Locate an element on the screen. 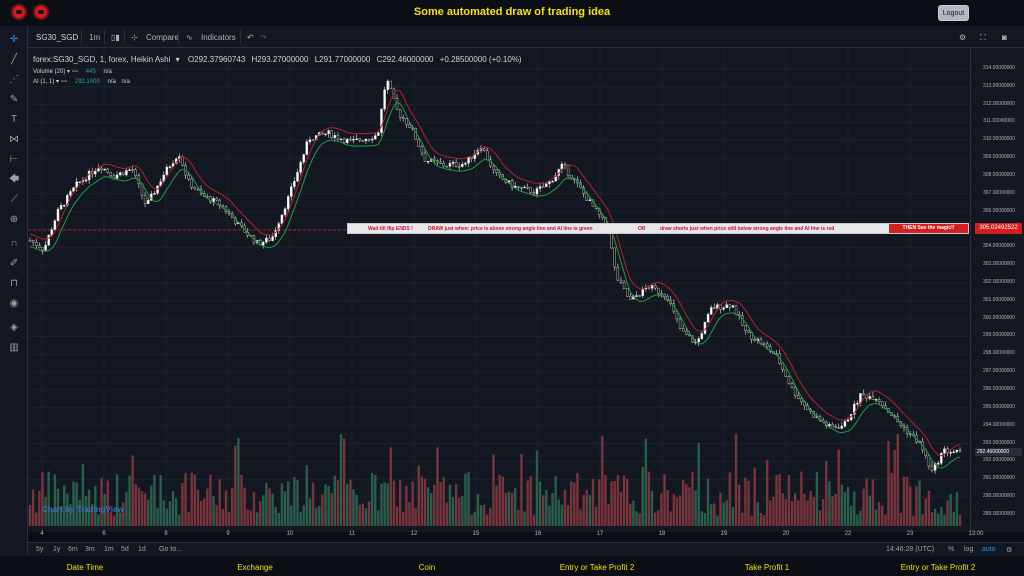  trash-icon: ▥ is located at coordinates (14, 347).